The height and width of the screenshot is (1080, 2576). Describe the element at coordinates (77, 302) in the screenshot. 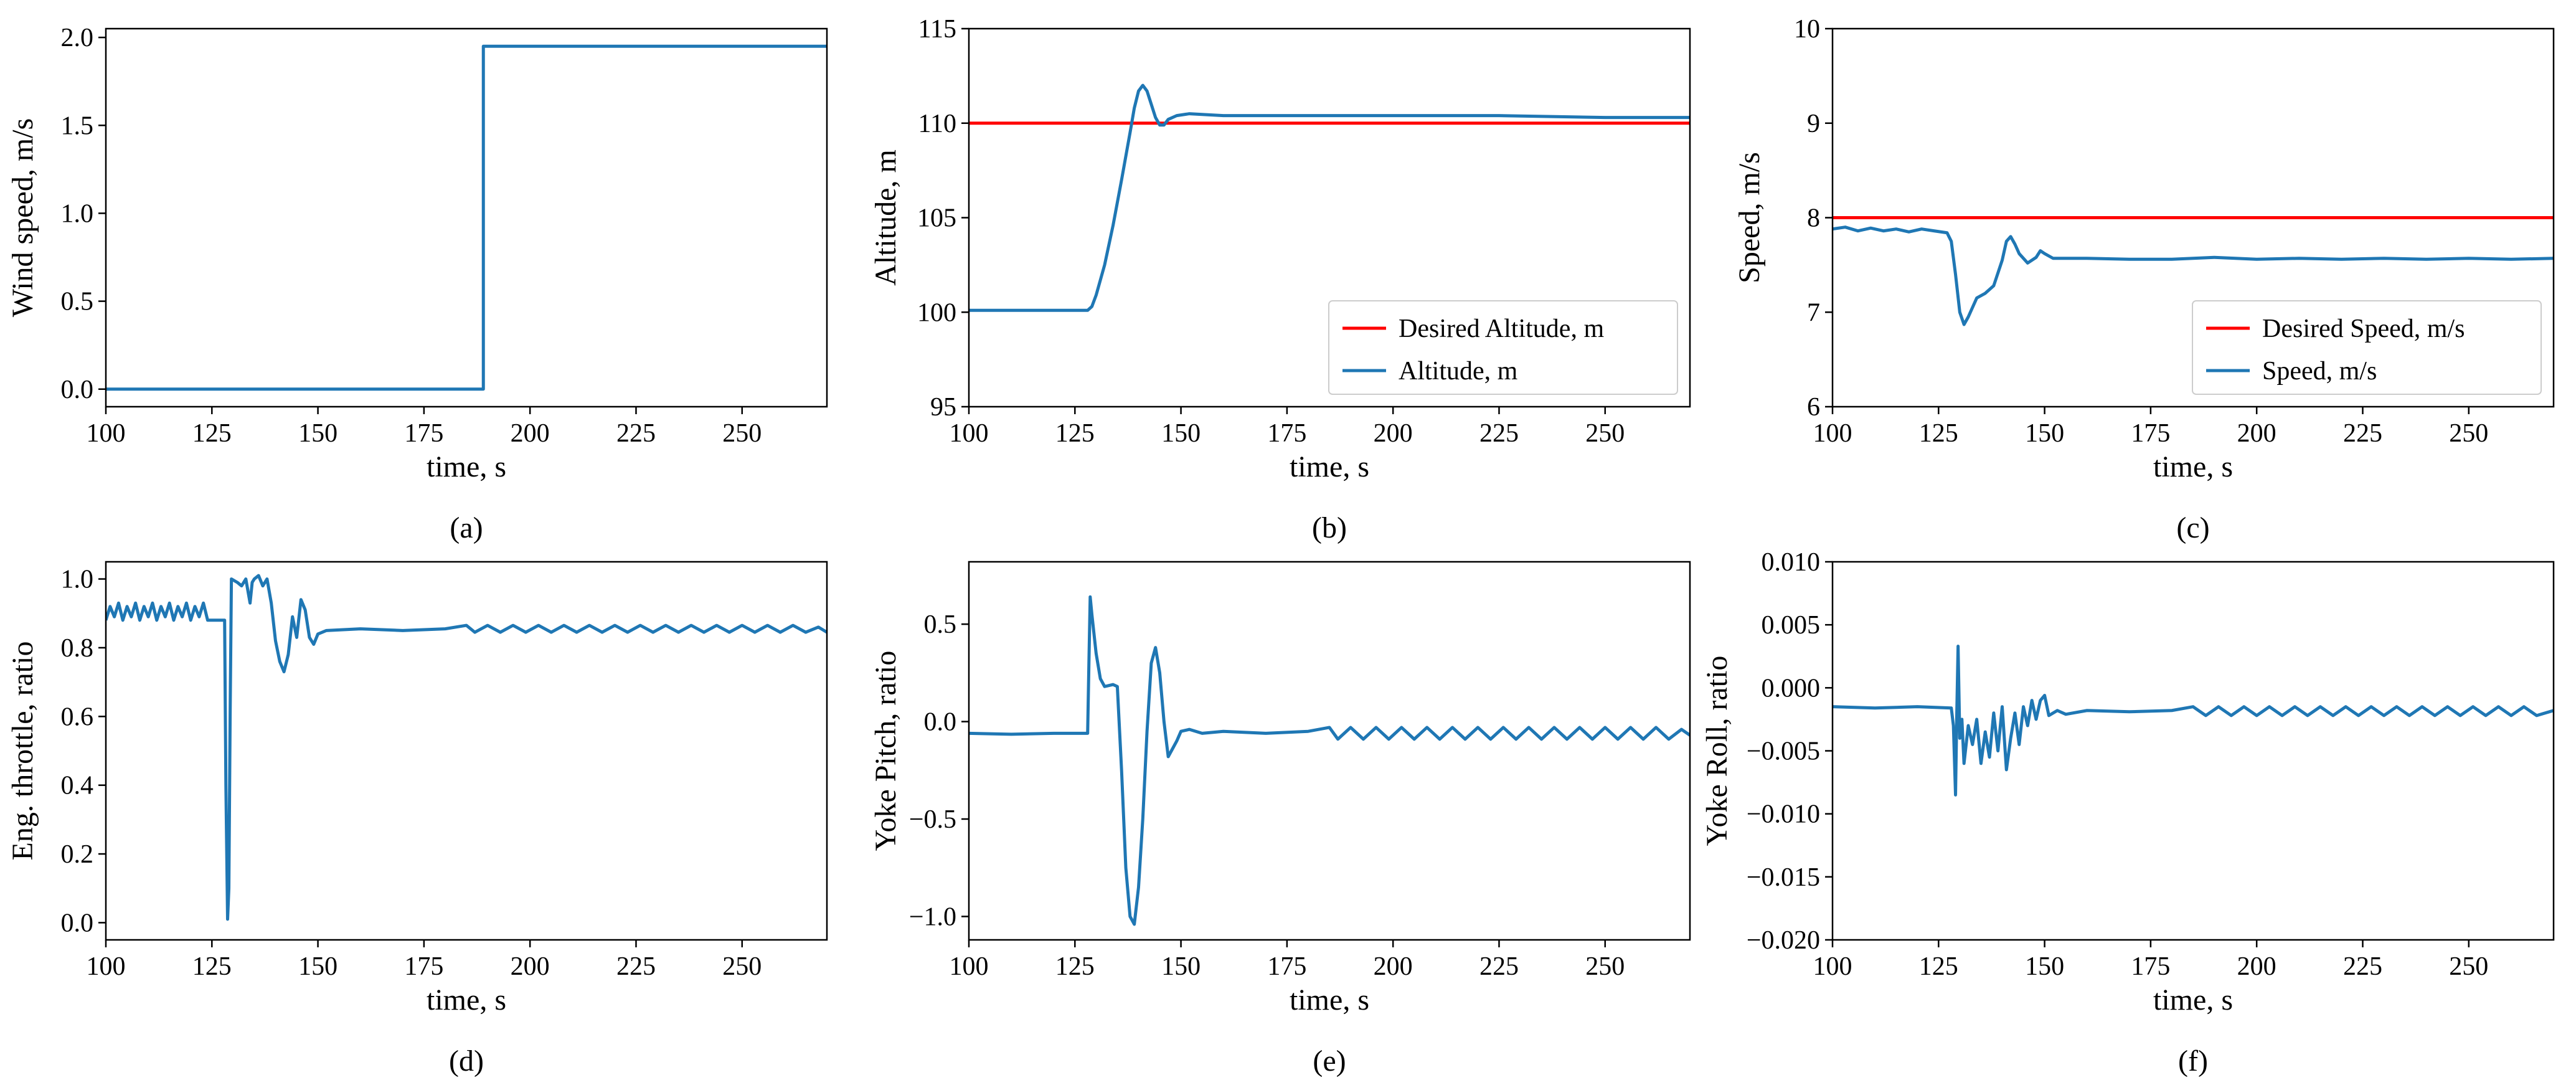

I see `y-tick-label-a-1: 0.5` at that location.